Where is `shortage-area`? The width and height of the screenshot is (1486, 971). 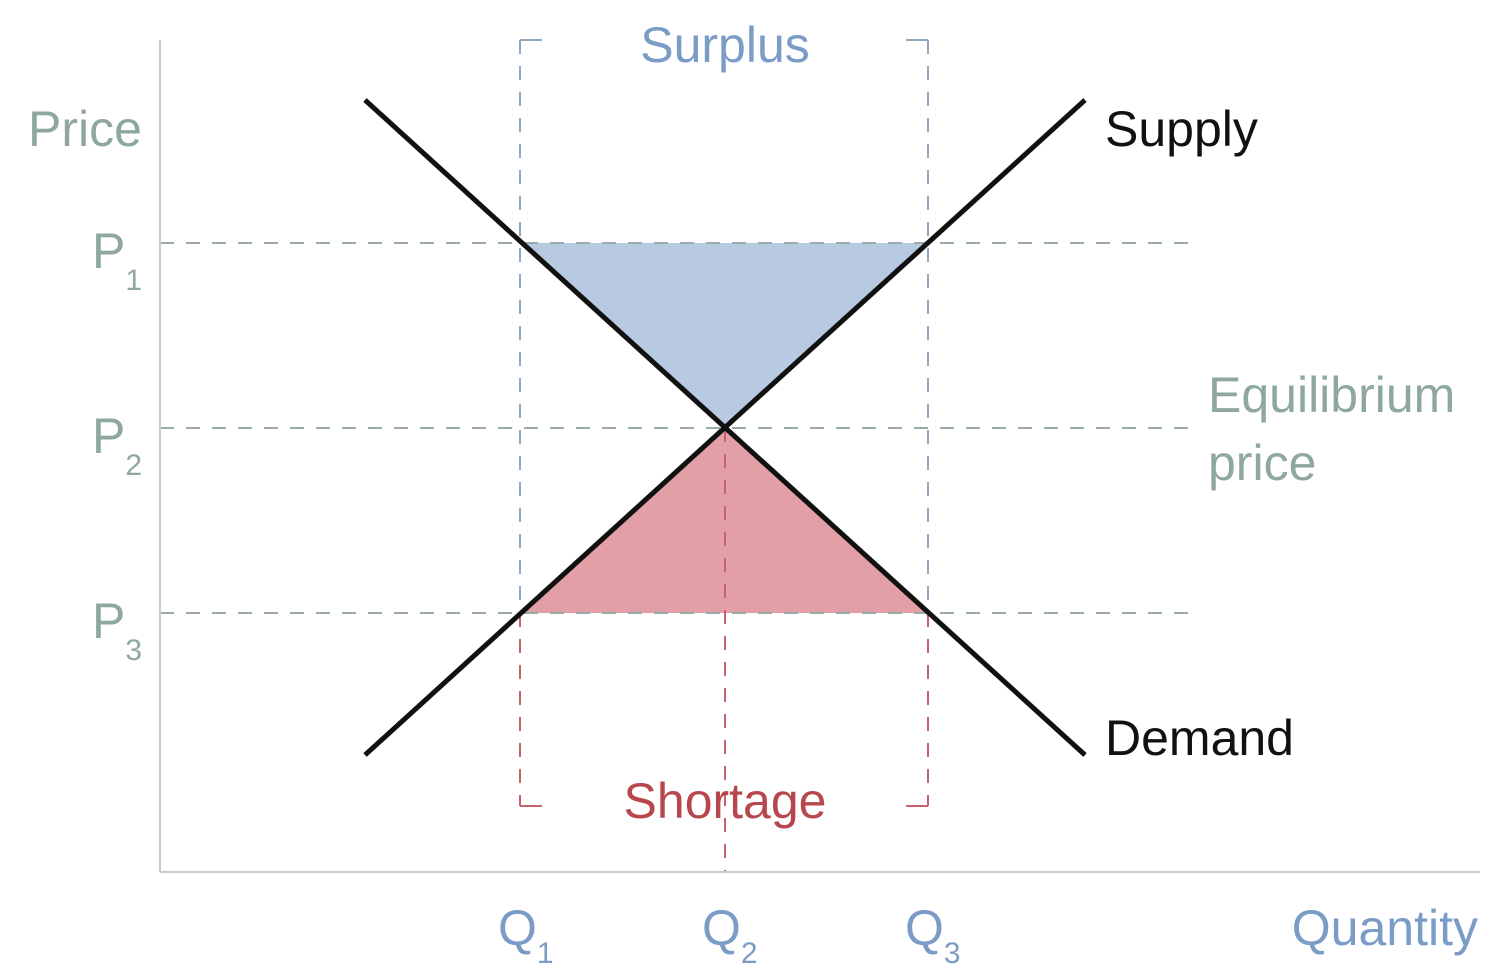 shortage-area is located at coordinates (724, 520).